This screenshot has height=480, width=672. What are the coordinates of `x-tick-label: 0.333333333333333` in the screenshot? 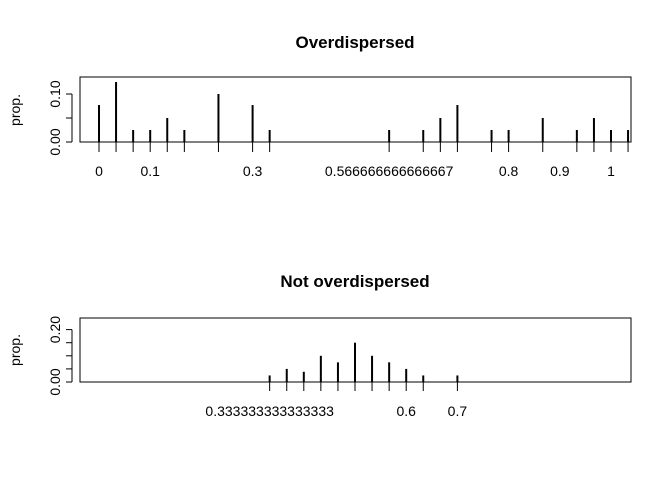 It's located at (269, 411).